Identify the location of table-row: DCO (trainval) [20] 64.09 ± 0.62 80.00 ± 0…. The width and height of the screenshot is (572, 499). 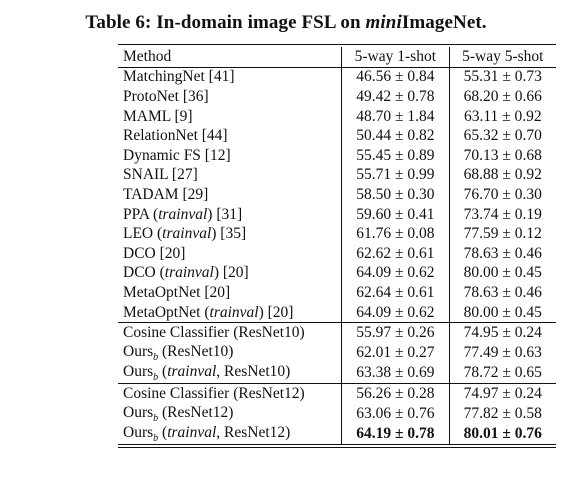
(337, 273).